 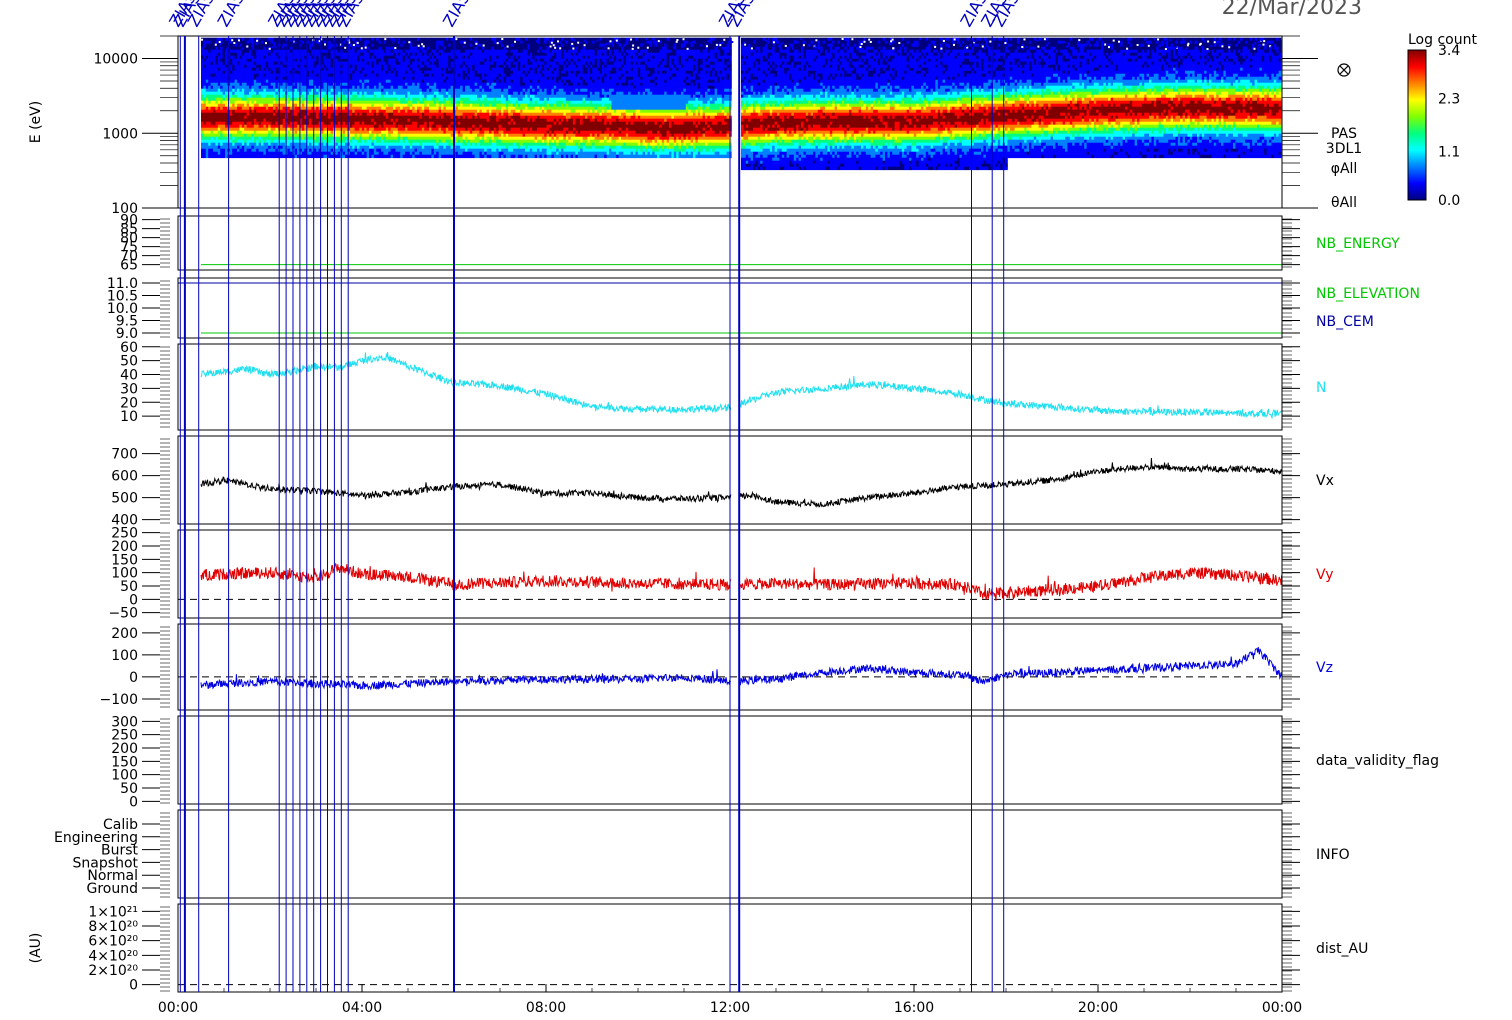 I want to click on panel-label: INFO, so click(x=1333, y=855).